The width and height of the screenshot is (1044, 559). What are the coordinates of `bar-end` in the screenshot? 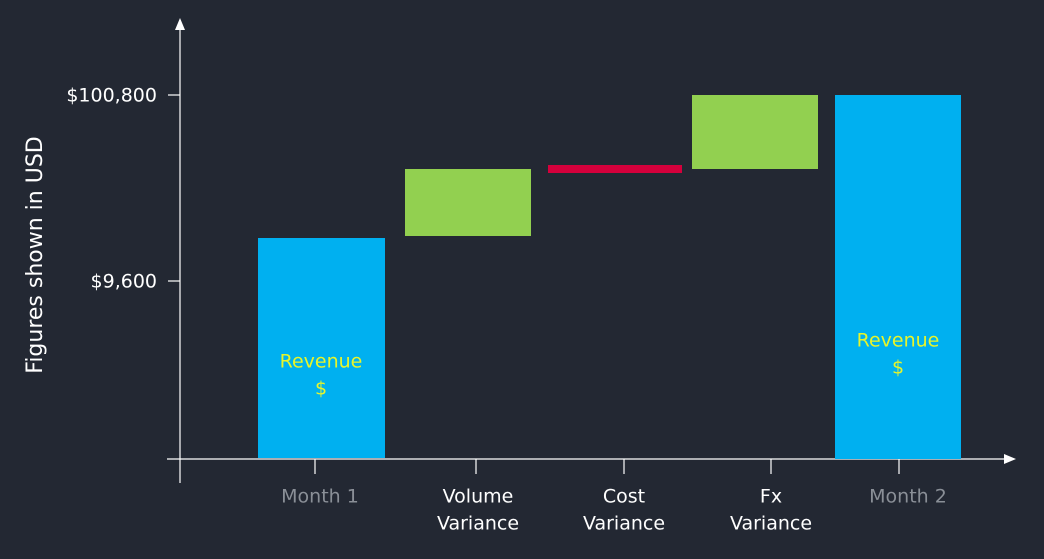 It's located at (898, 277).